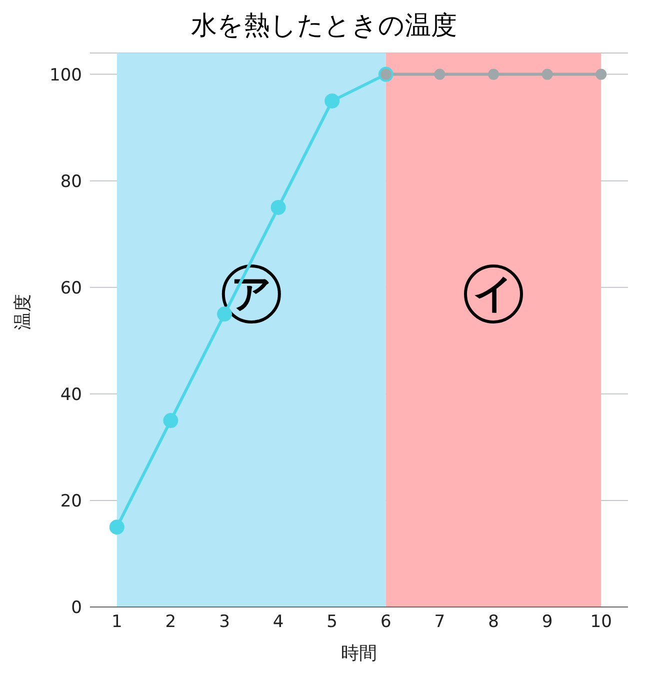 The width and height of the screenshot is (648, 684). I want to click on x-tick-label: 6, so click(386, 622).